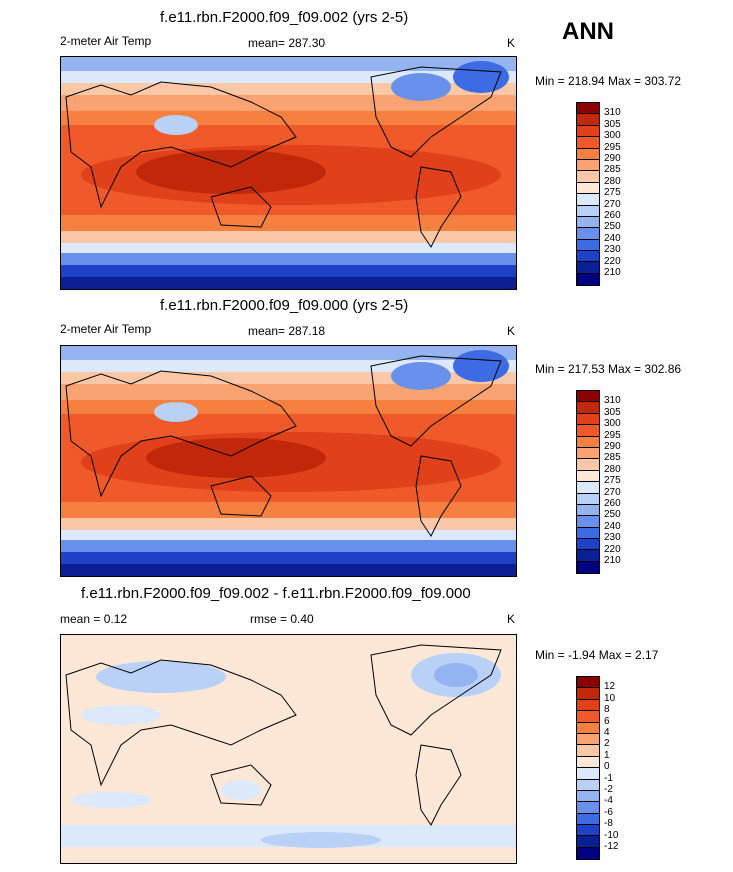 The width and height of the screenshot is (733, 872). I want to click on panel2-minmax: Min = 217.53 Max = 302.86, so click(608, 369).